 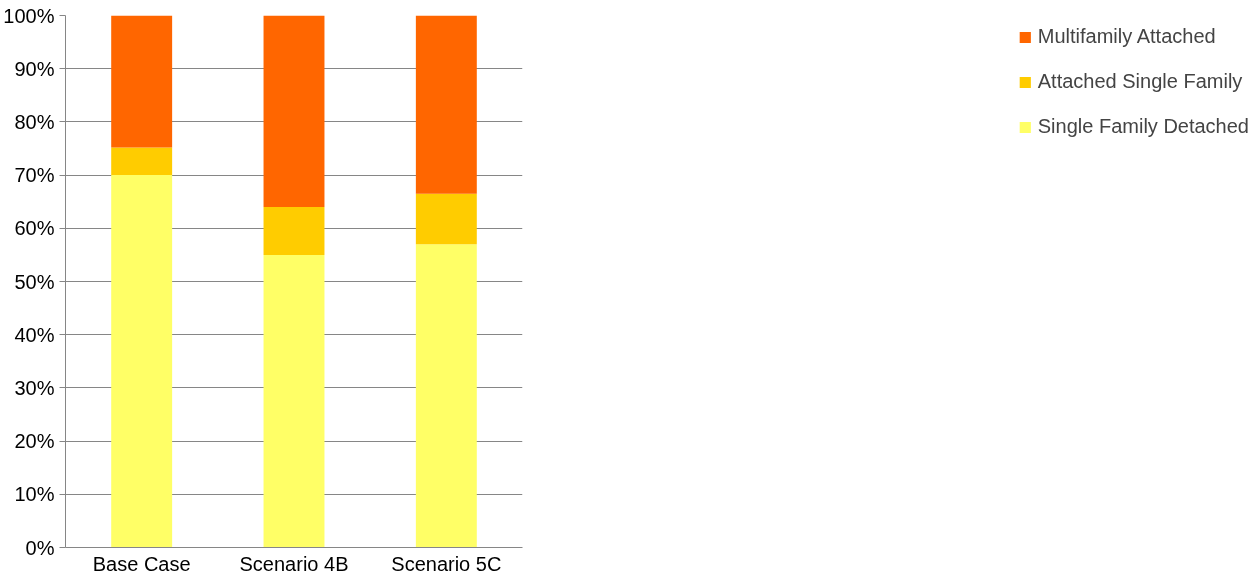 What do you see at coordinates (34, 121) in the screenshot?
I see `y-tick-label: 80%` at bounding box center [34, 121].